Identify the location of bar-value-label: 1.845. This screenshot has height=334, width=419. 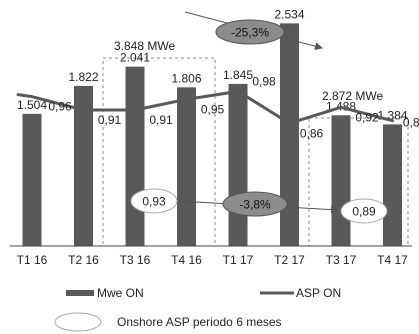
(238, 75).